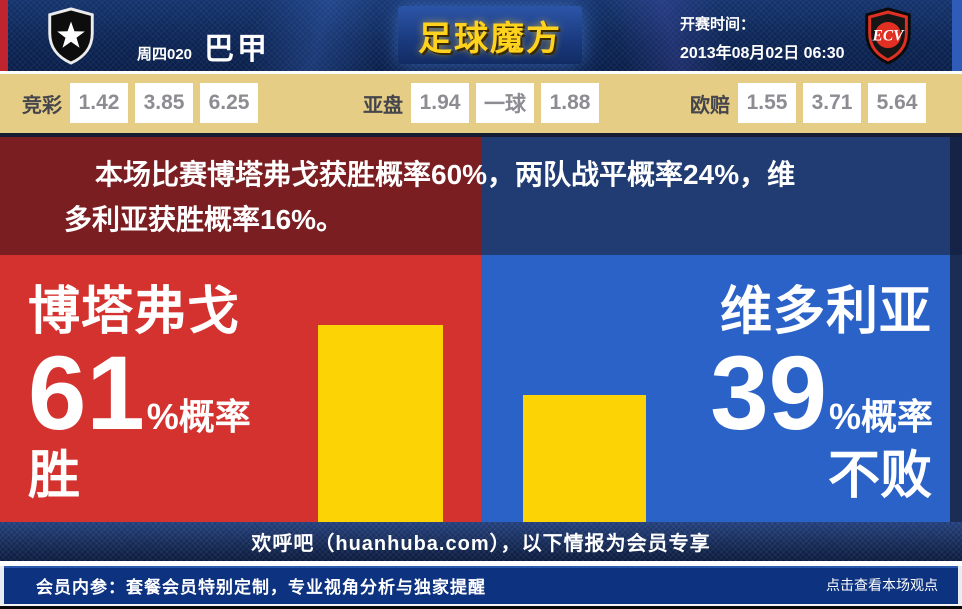 The width and height of the screenshot is (962, 609). Describe the element at coordinates (481, 606) in the screenshot. I see `bottom-edge` at that location.